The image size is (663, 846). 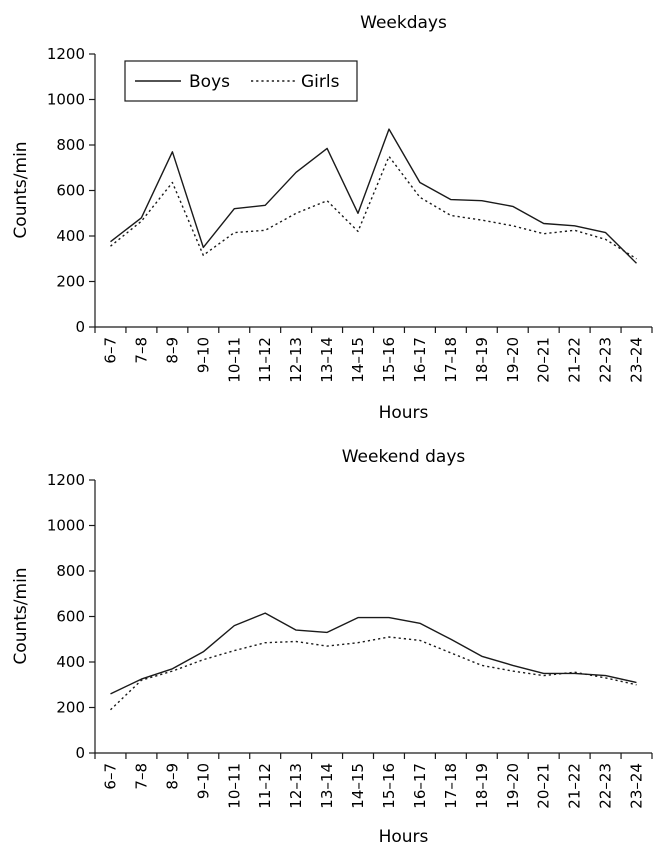 I want to click on legend: Boys Girls, so click(x=241, y=81).